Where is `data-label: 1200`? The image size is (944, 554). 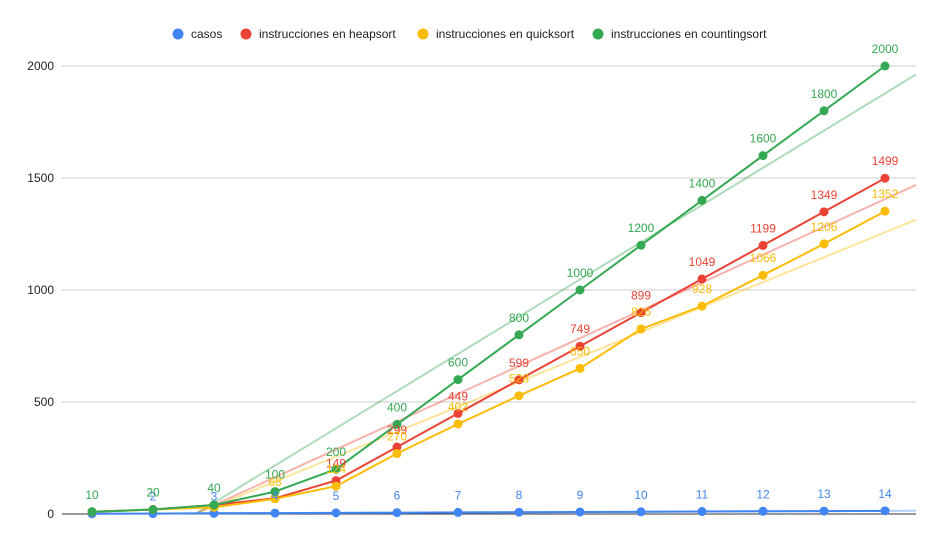 data-label: 1200 is located at coordinates (641, 228).